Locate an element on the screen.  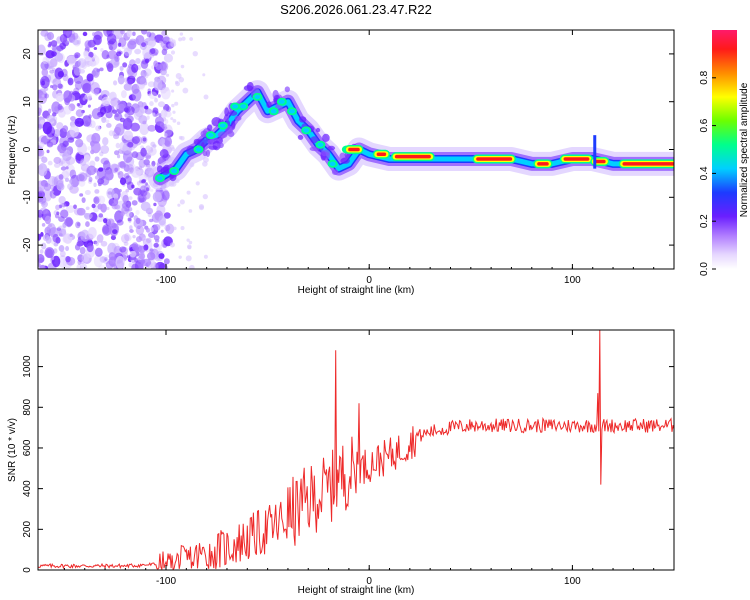
snr-ytick-label: 400 is located at coordinates (27, 488).